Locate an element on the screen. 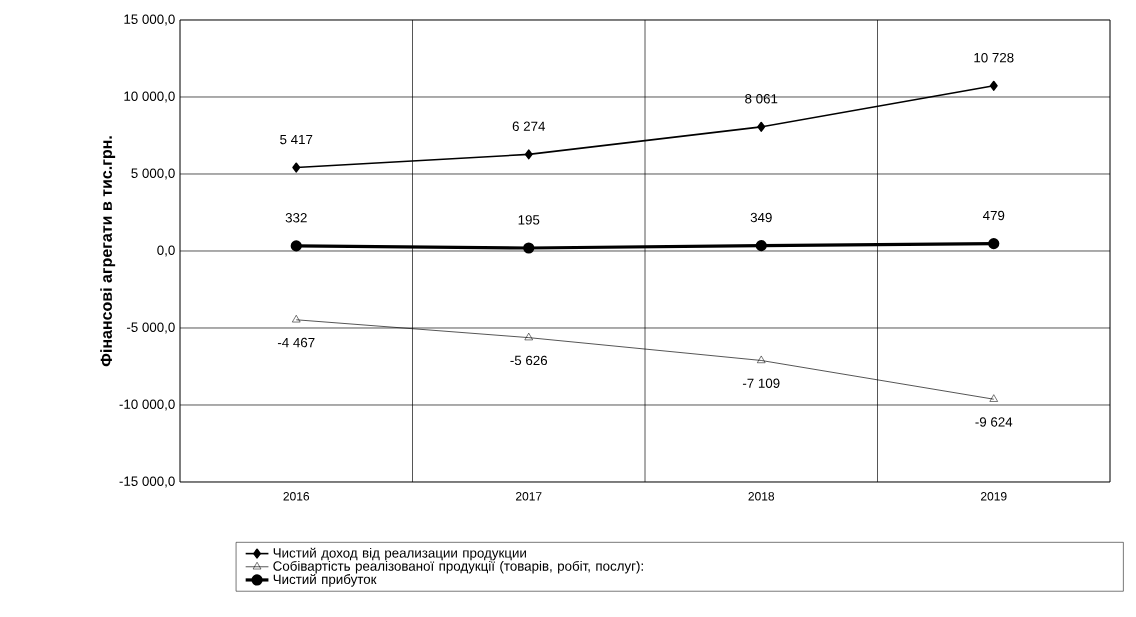  legend-label: Собівартість реалізованої продукції (товарів, робіт, послуг): is located at coordinates (458, 567).